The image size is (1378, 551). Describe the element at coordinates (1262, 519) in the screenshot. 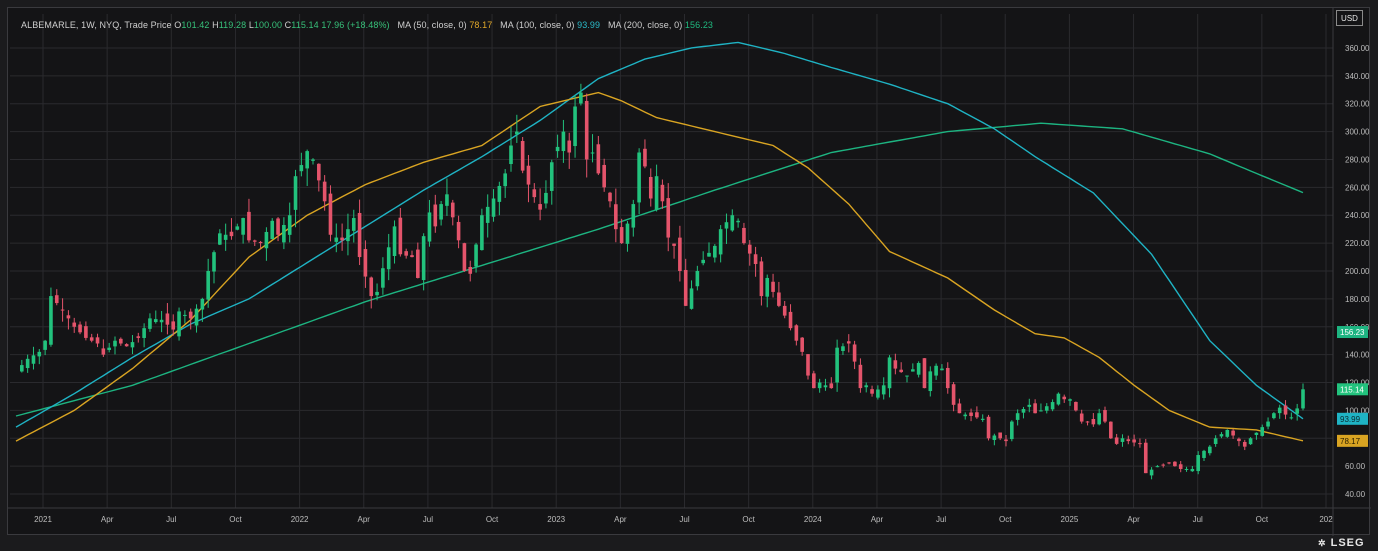

I see `x-tick-label: Oct` at that location.